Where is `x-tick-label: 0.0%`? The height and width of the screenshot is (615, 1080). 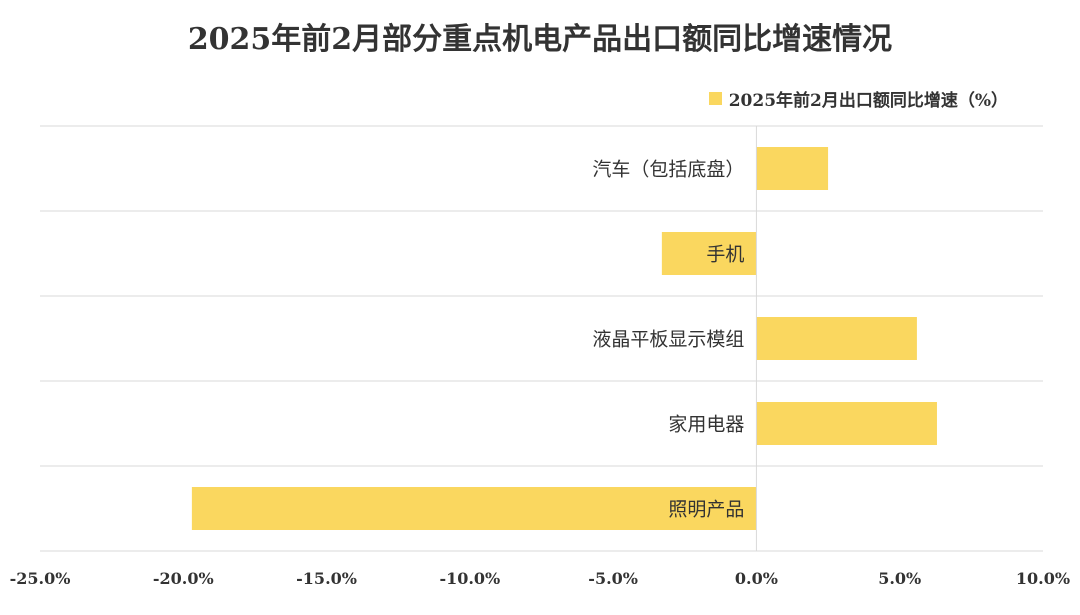
x-tick-label: 0.0% is located at coordinates (756, 578).